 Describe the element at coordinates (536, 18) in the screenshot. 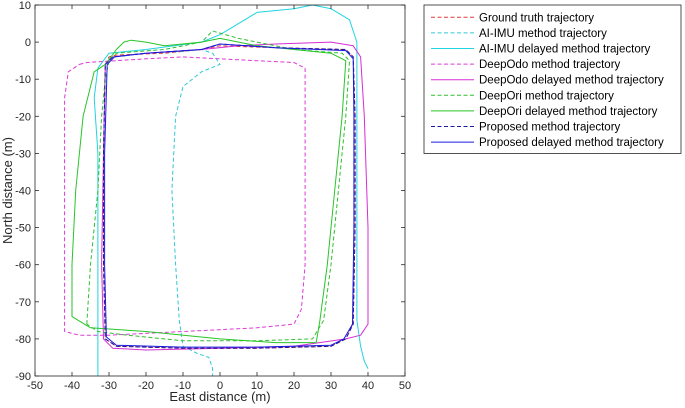

I see `legend-entry-label: Ground truth trajectory` at that location.